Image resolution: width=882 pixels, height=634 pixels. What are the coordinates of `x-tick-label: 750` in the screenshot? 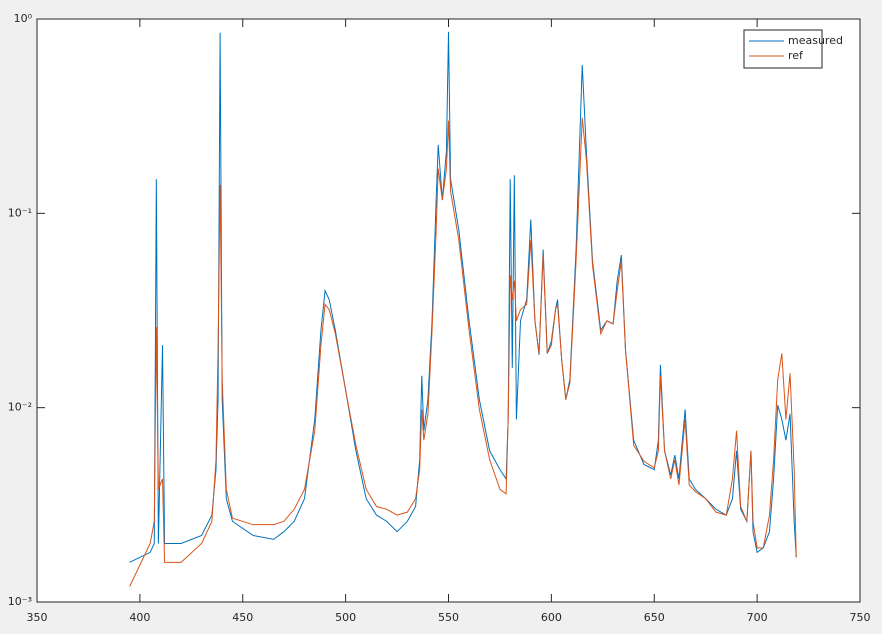 It's located at (860, 617).